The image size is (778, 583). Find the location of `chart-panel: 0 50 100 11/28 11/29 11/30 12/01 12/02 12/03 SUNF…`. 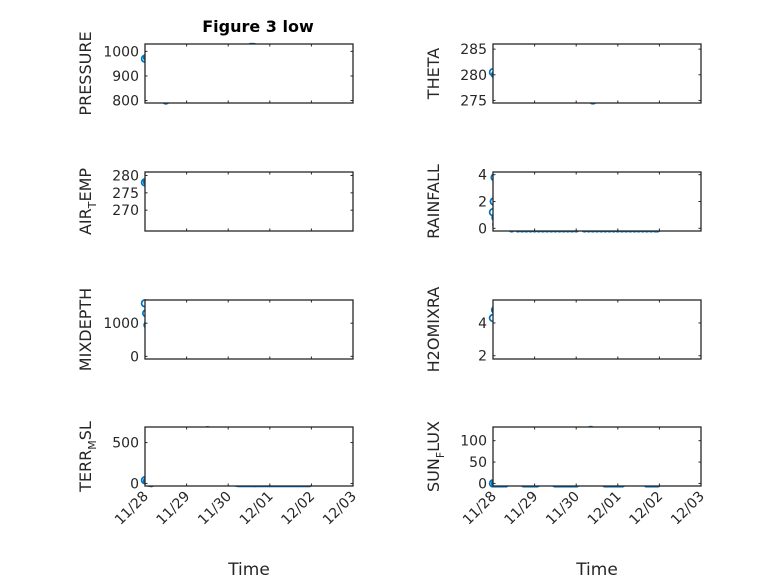

chart-panel: 0 50 100 11/28 11/29 11/30 12/01 12/02 12/03 SUNF… is located at coordinates (566, 500).